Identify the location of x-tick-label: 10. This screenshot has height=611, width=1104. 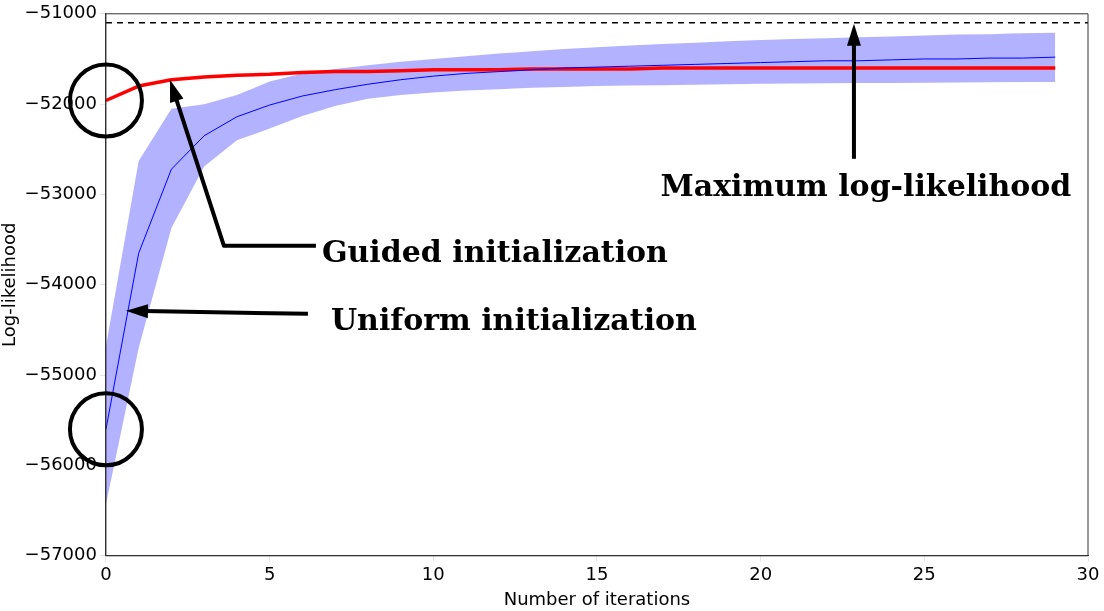
(433, 574).